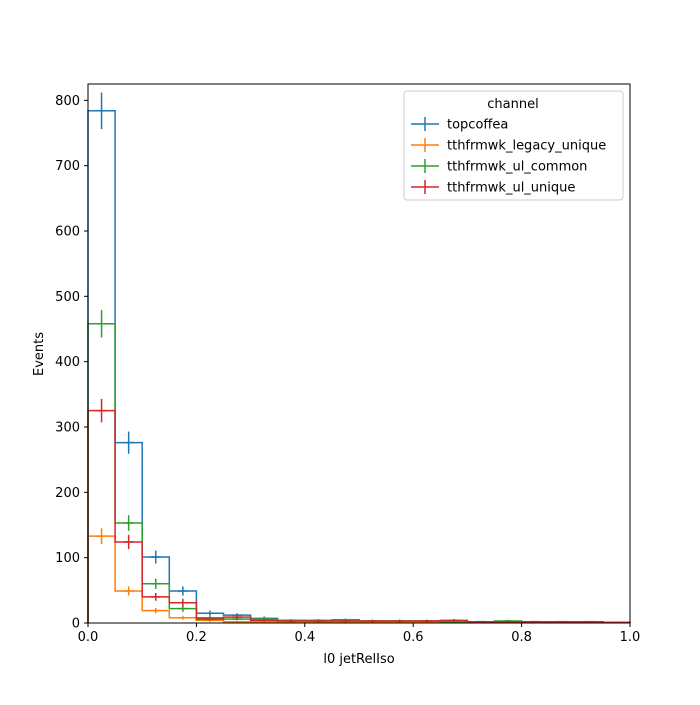 The image size is (700, 705). Describe the element at coordinates (67, 101) in the screenshot. I see `y-tick-label: 800` at that location.